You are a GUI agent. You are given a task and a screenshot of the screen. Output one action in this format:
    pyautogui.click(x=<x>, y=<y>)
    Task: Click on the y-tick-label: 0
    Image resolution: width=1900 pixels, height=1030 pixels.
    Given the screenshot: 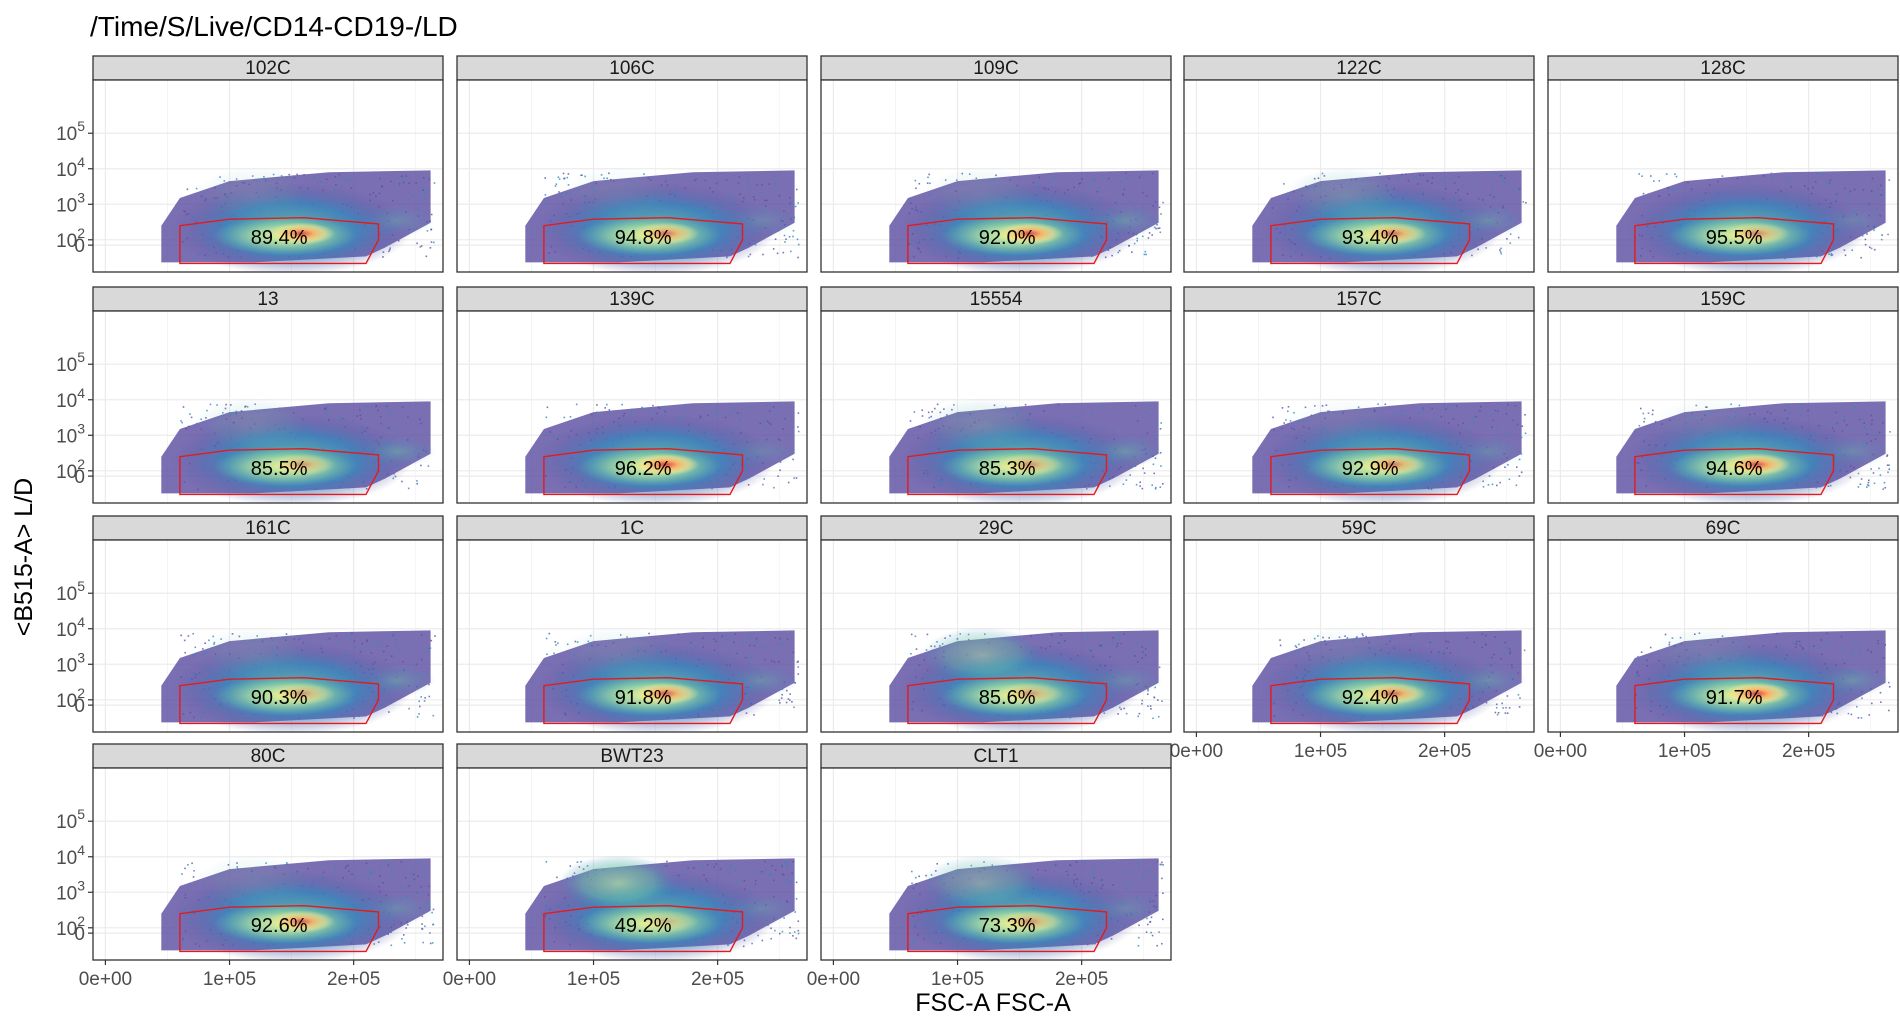 What is the action you would take?
    pyautogui.click(x=79, y=246)
    